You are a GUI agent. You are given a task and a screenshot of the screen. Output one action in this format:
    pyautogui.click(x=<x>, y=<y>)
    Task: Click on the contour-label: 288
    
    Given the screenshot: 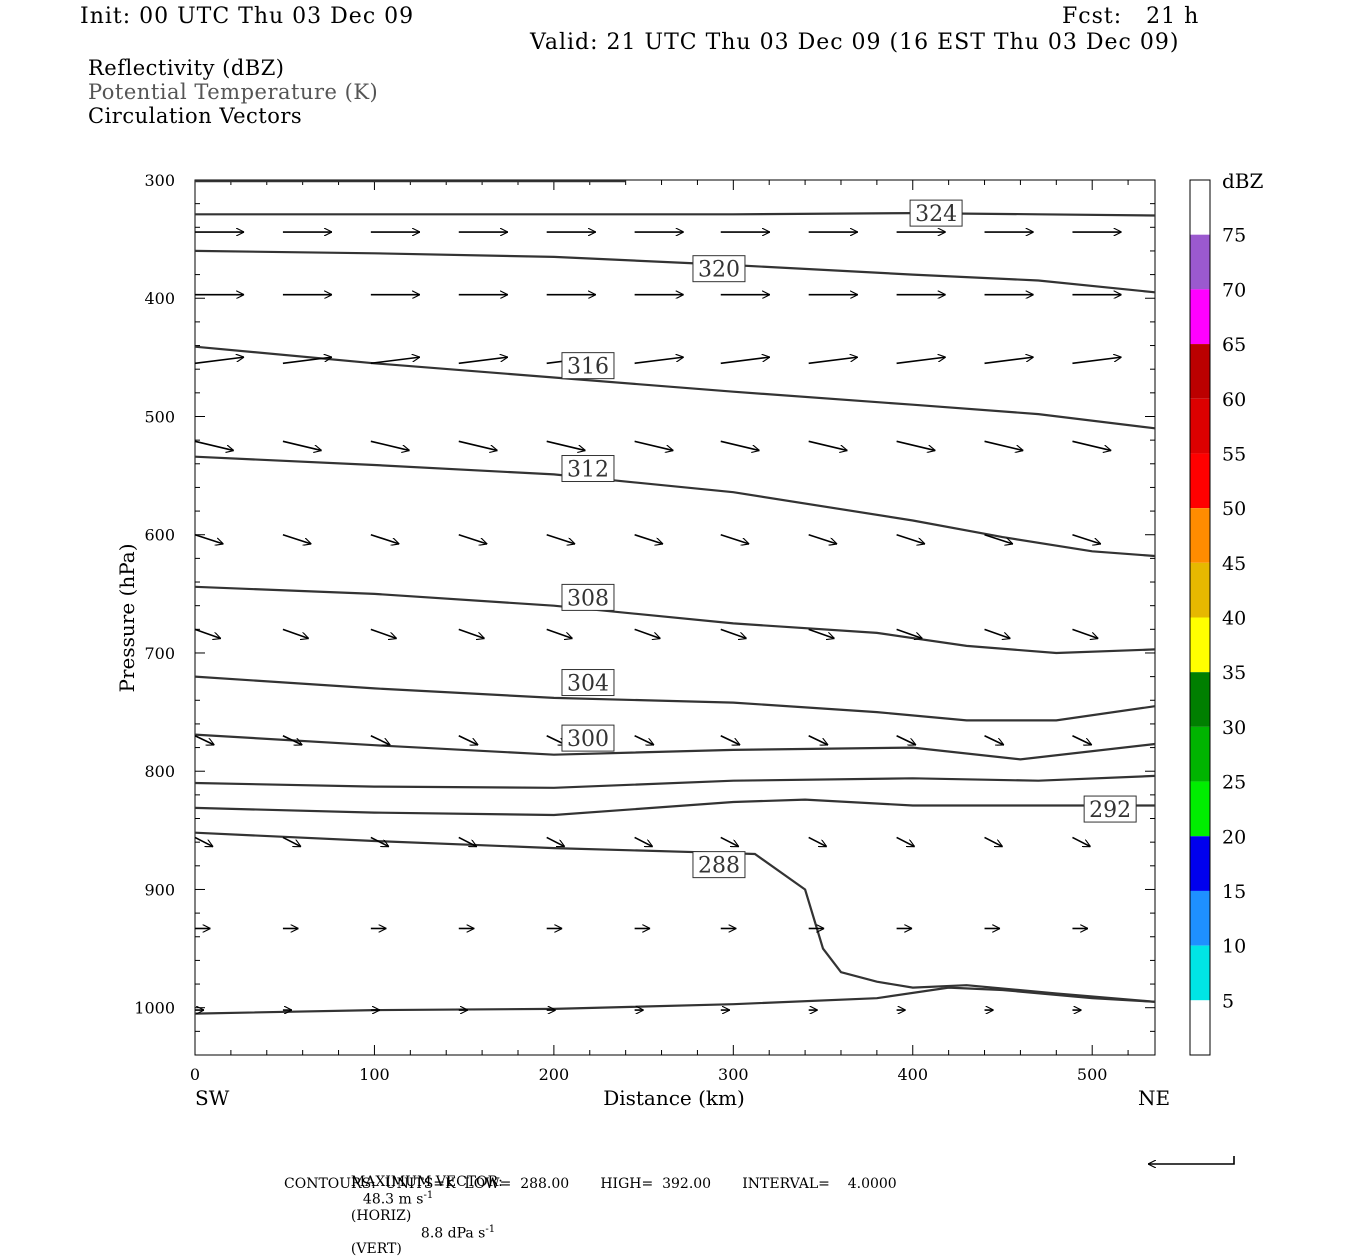 What is the action you would take?
    pyautogui.click(x=719, y=866)
    